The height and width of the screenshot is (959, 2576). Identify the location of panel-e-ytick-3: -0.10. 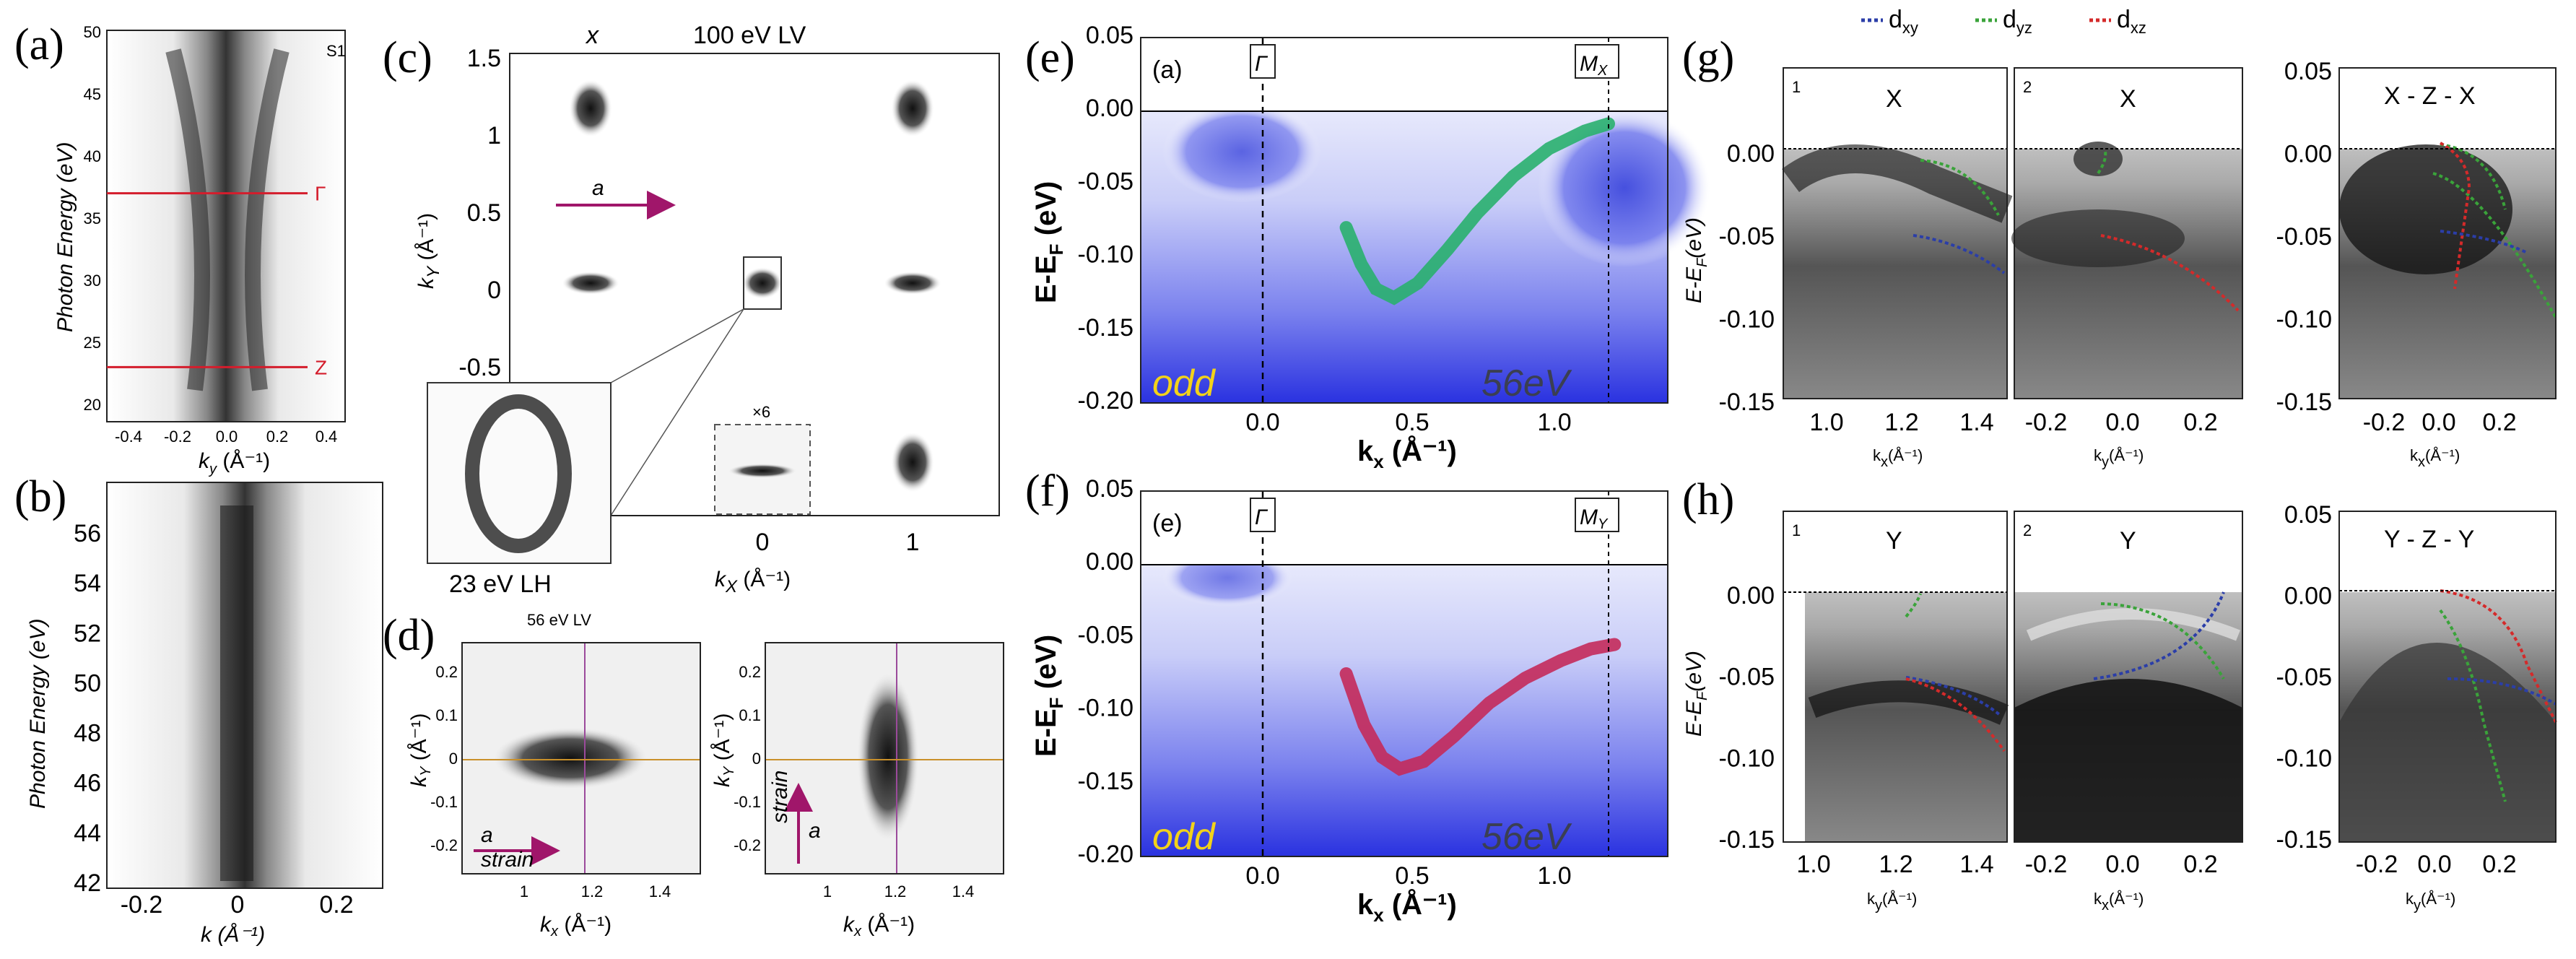
(1106, 255).